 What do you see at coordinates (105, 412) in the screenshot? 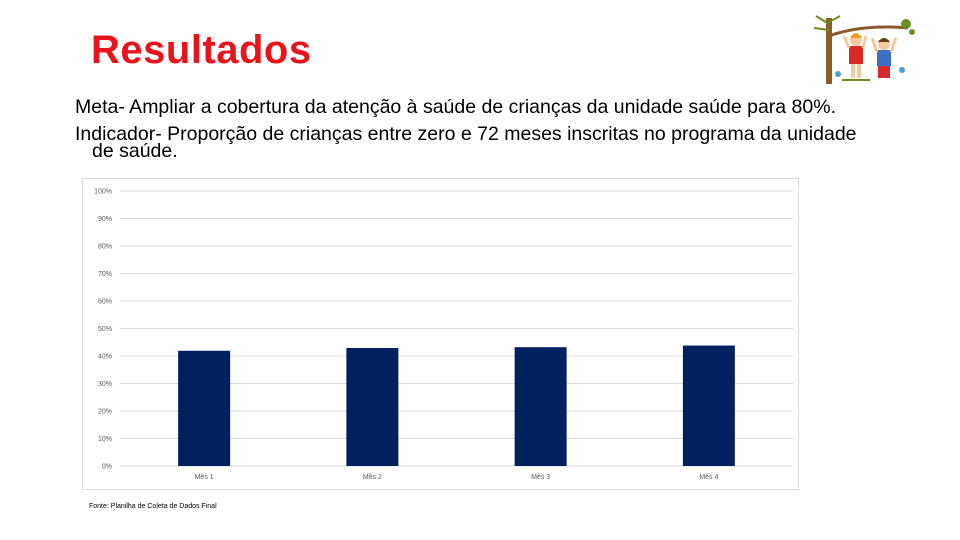
I see `y-tick-label: 20%` at bounding box center [105, 412].